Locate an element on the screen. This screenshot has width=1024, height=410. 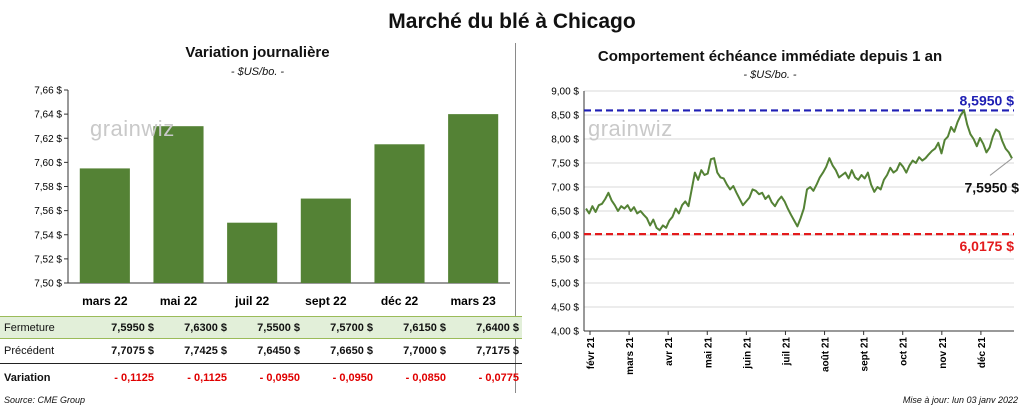
page-title: Marché du blé à Chicago is located at coordinates (512, 21).